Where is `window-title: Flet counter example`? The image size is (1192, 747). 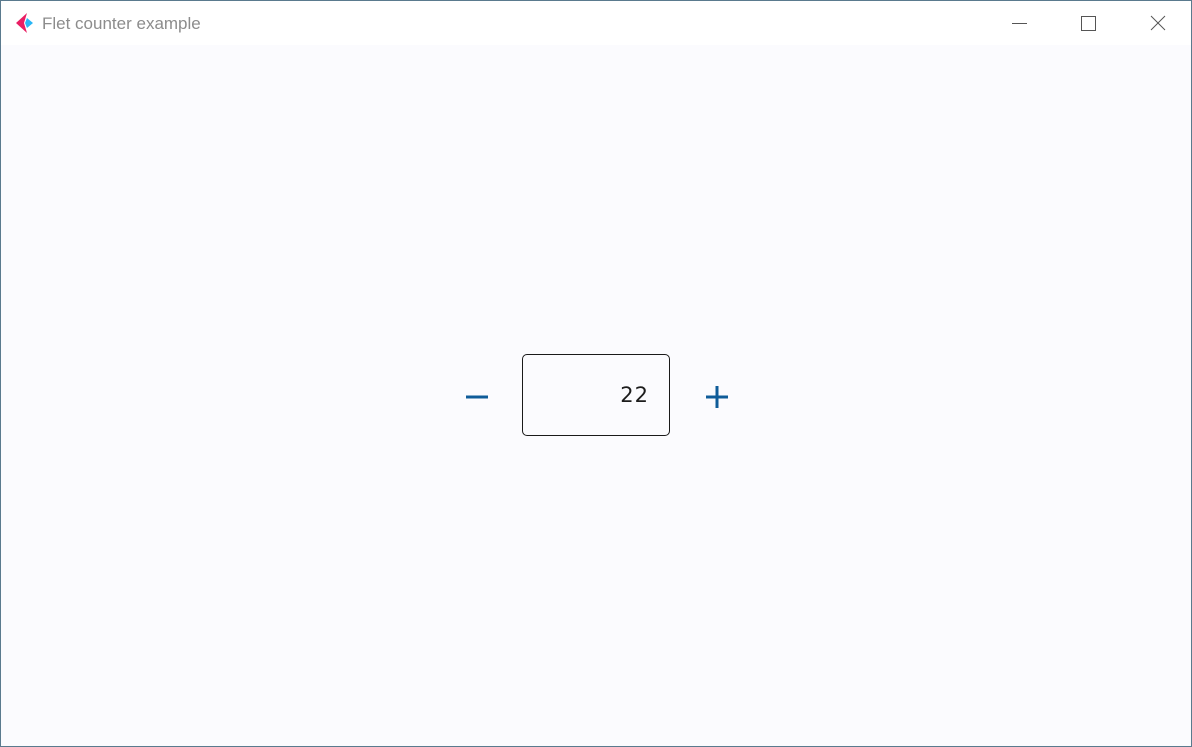
window-title: Flet counter example is located at coordinates (121, 23).